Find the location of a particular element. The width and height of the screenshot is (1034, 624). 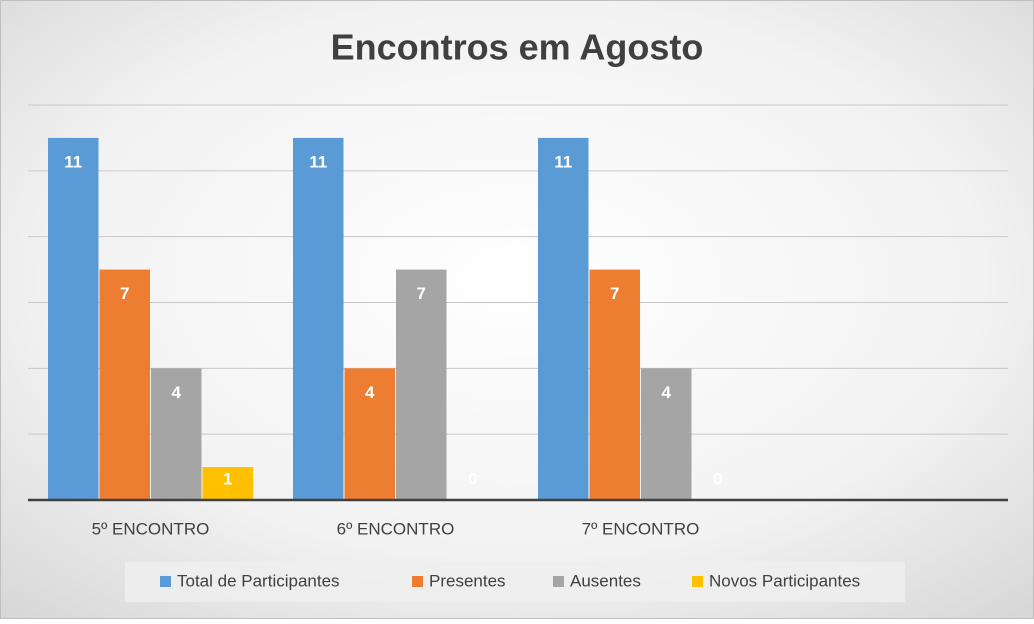

chart-title: Encontros em Agosto is located at coordinates (517, 47).